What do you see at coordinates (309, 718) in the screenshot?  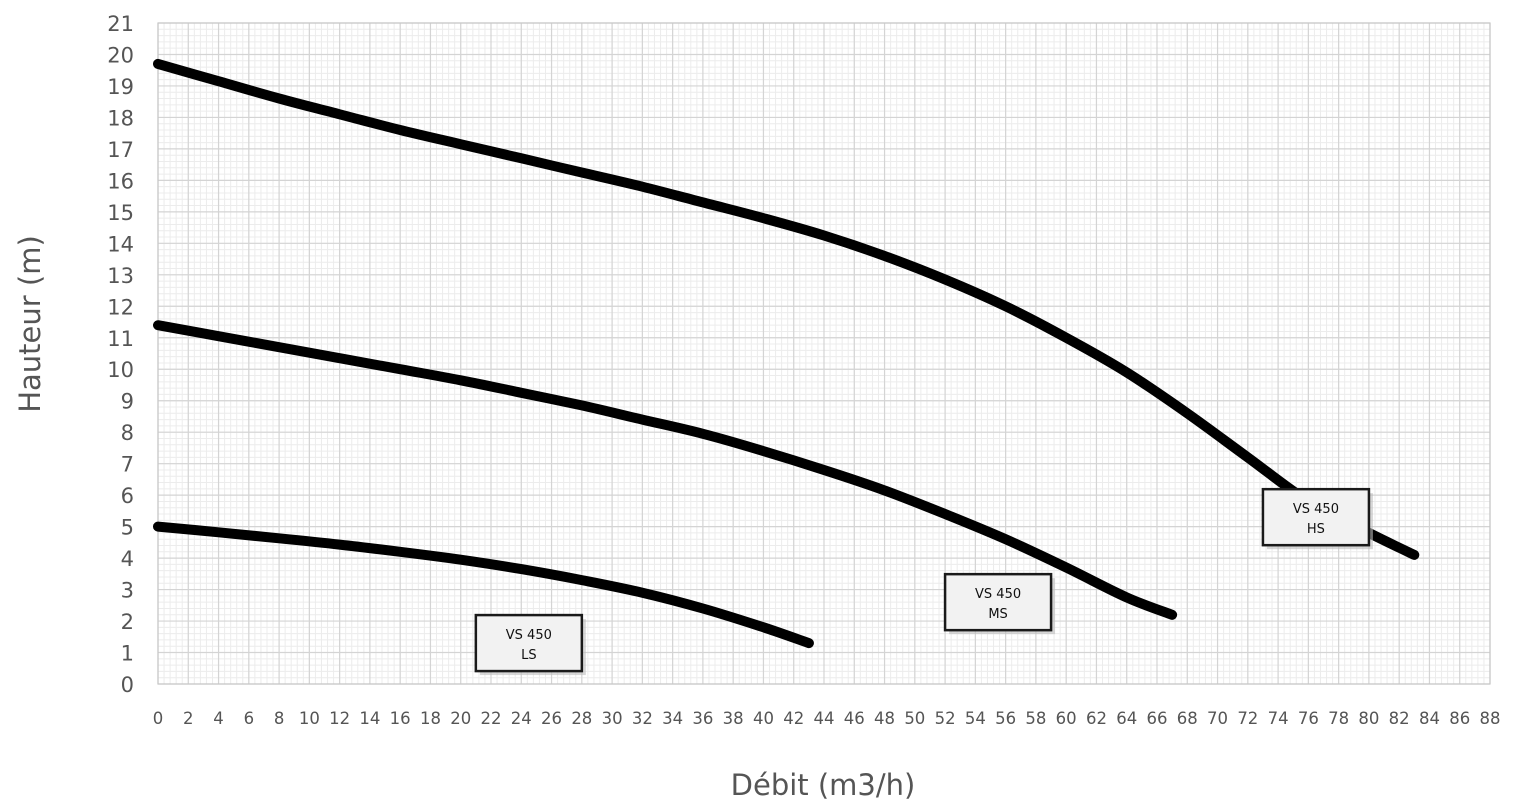 I see `x-tick-label: 10` at bounding box center [309, 718].